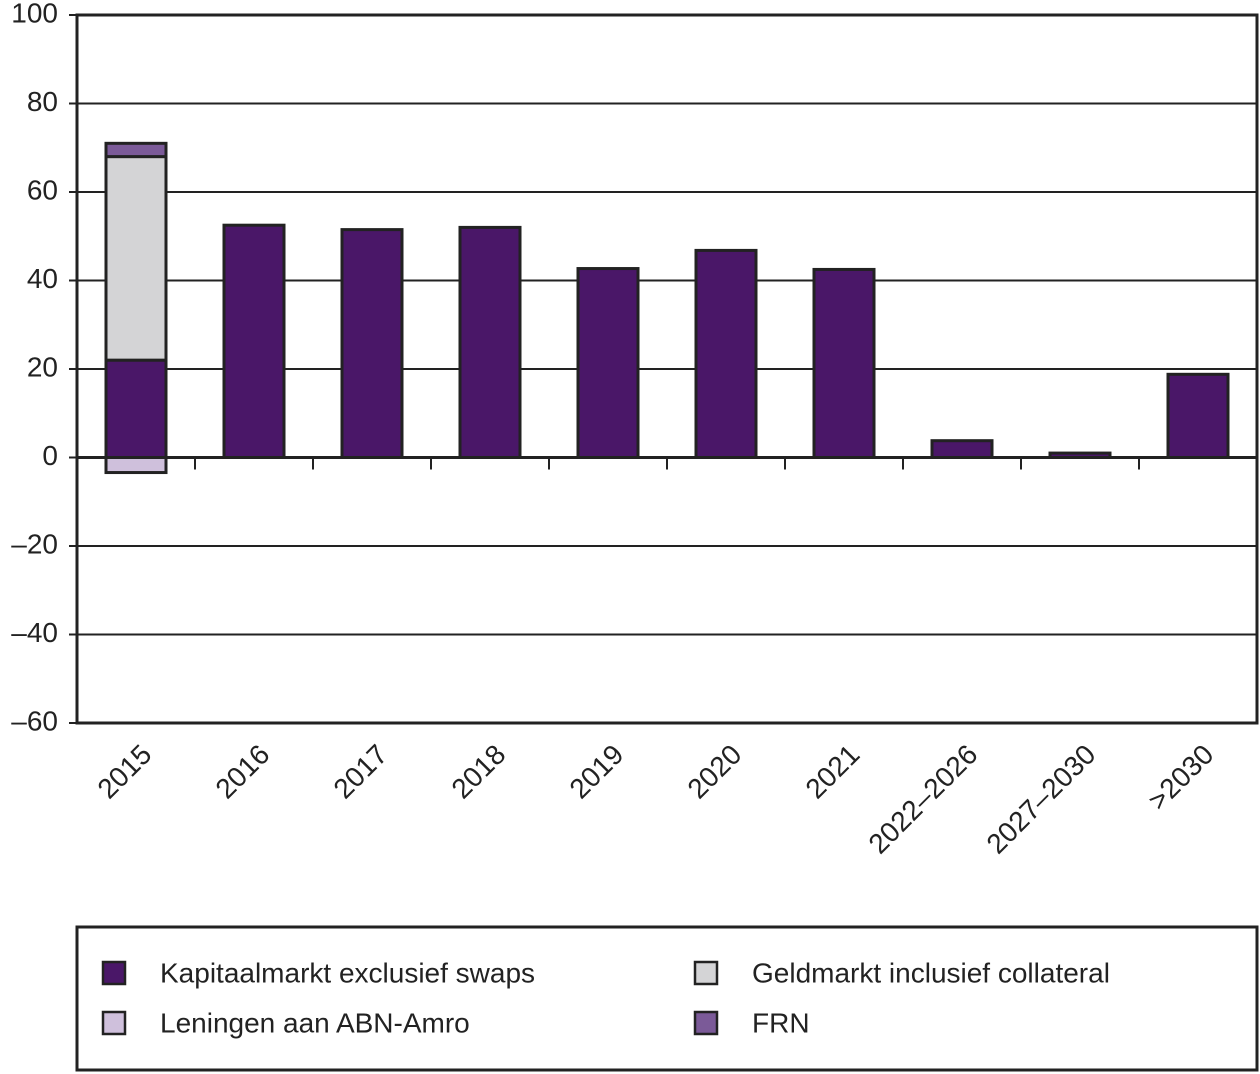 The width and height of the screenshot is (1260, 1074). Describe the element at coordinates (34, 14) in the screenshot. I see `y-tick-label: 100` at that location.